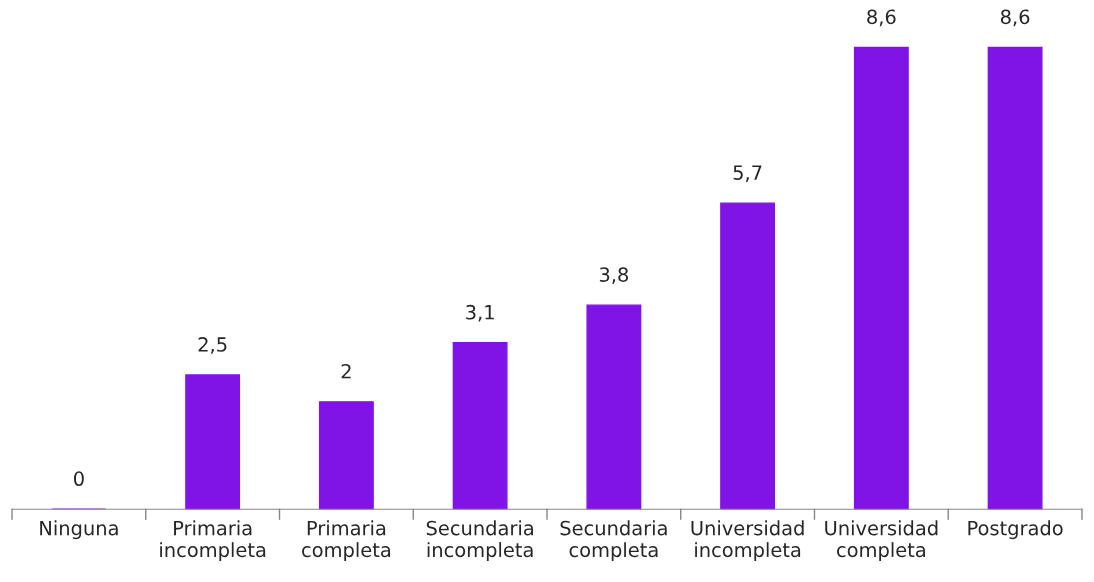 This screenshot has width=1094, height=582. What do you see at coordinates (747, 540) in the screenshot?
I see `x-tick-label: Universidad incompleta` at bounding box center [747, 540].